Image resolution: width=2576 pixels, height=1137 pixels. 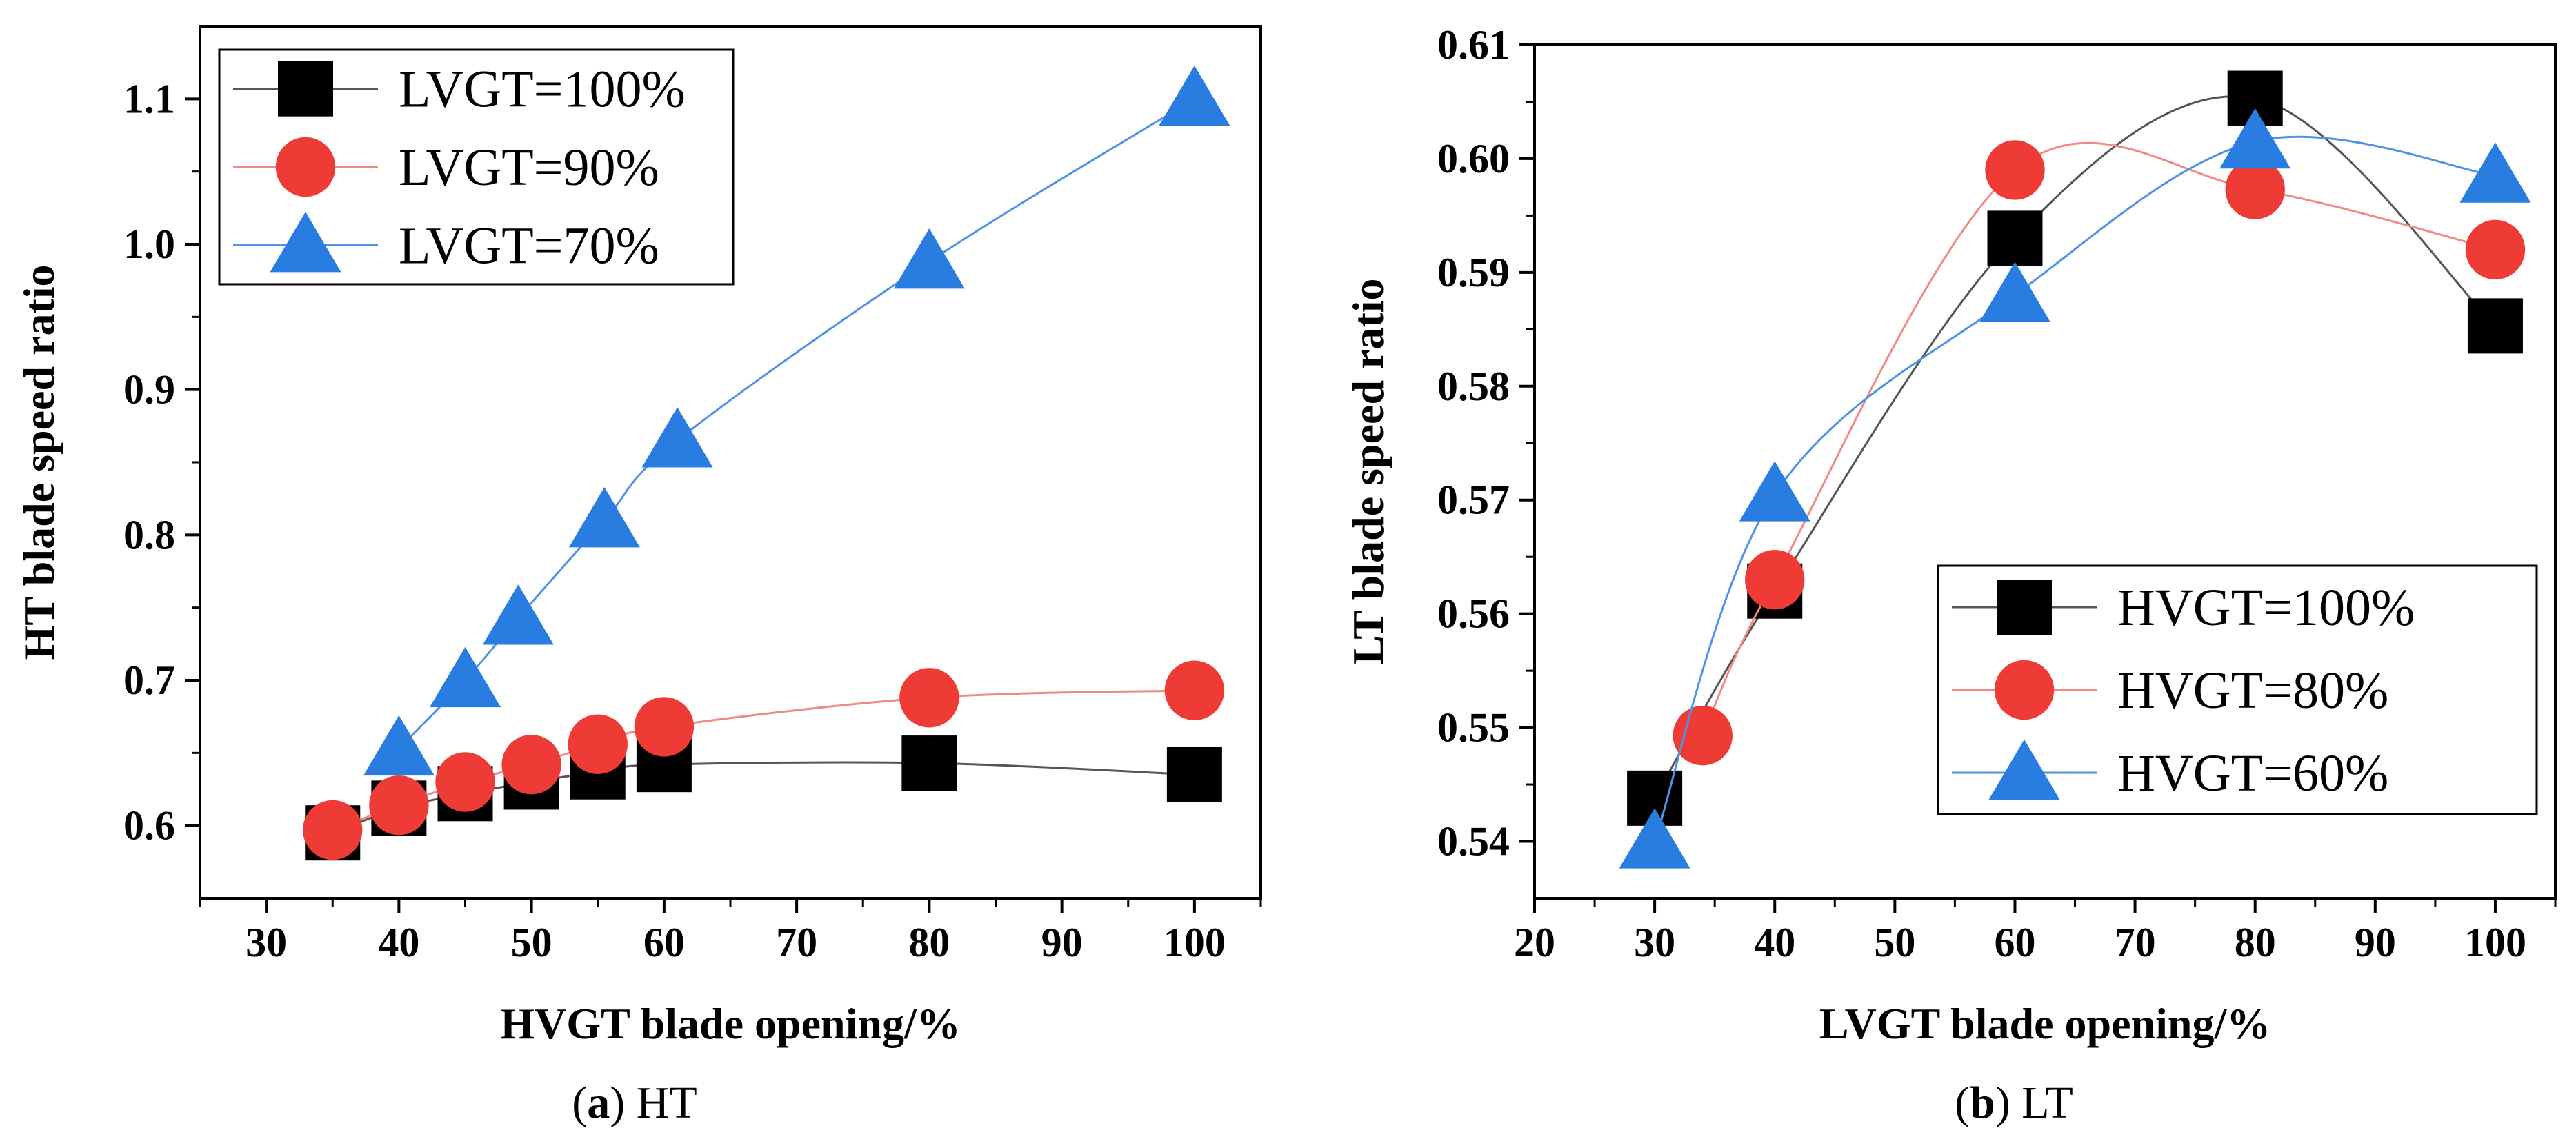 What do you see at coordinates (1473, 614) in the screenshot?
I see `y-tick-label: 0.56` at bounding box center [1473, 614].